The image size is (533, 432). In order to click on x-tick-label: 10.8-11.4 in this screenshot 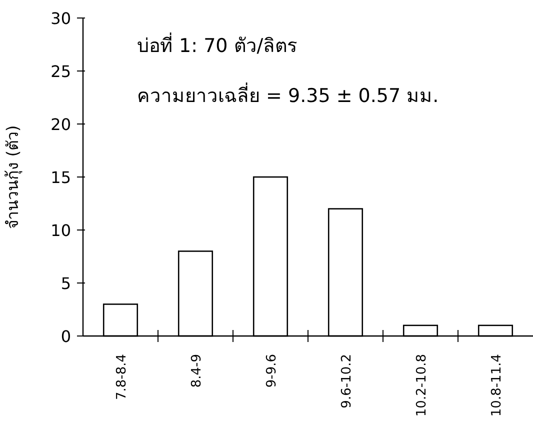, I will do `click(497, 385)`.